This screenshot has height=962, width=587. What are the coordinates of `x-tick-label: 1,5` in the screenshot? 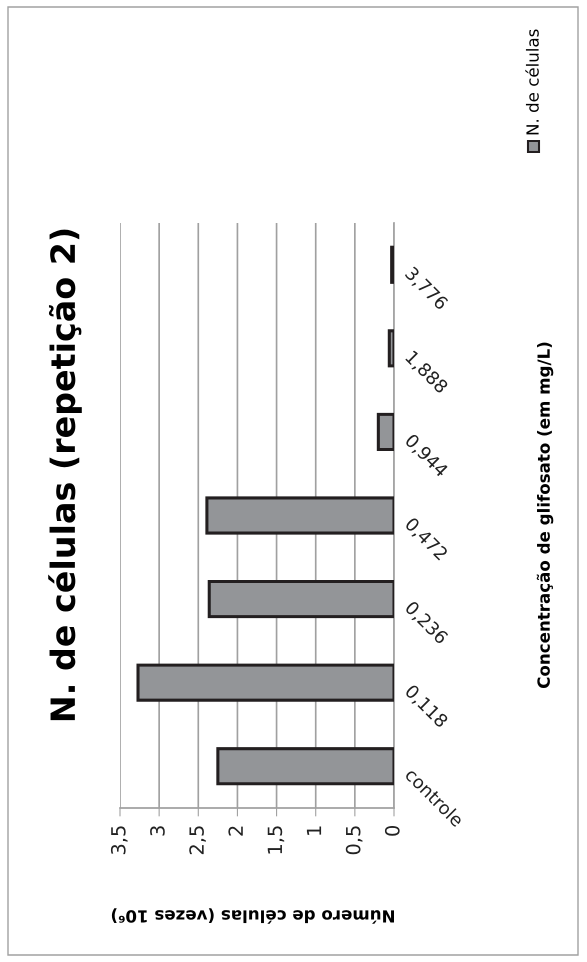 It's located at (276, 840).